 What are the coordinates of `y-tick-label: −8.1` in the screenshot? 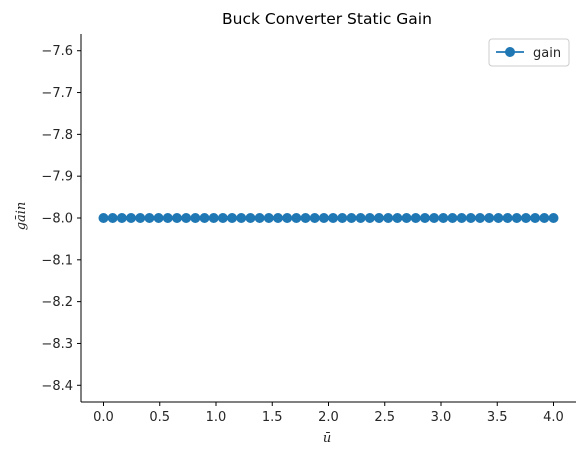 It's located at (57, 260).